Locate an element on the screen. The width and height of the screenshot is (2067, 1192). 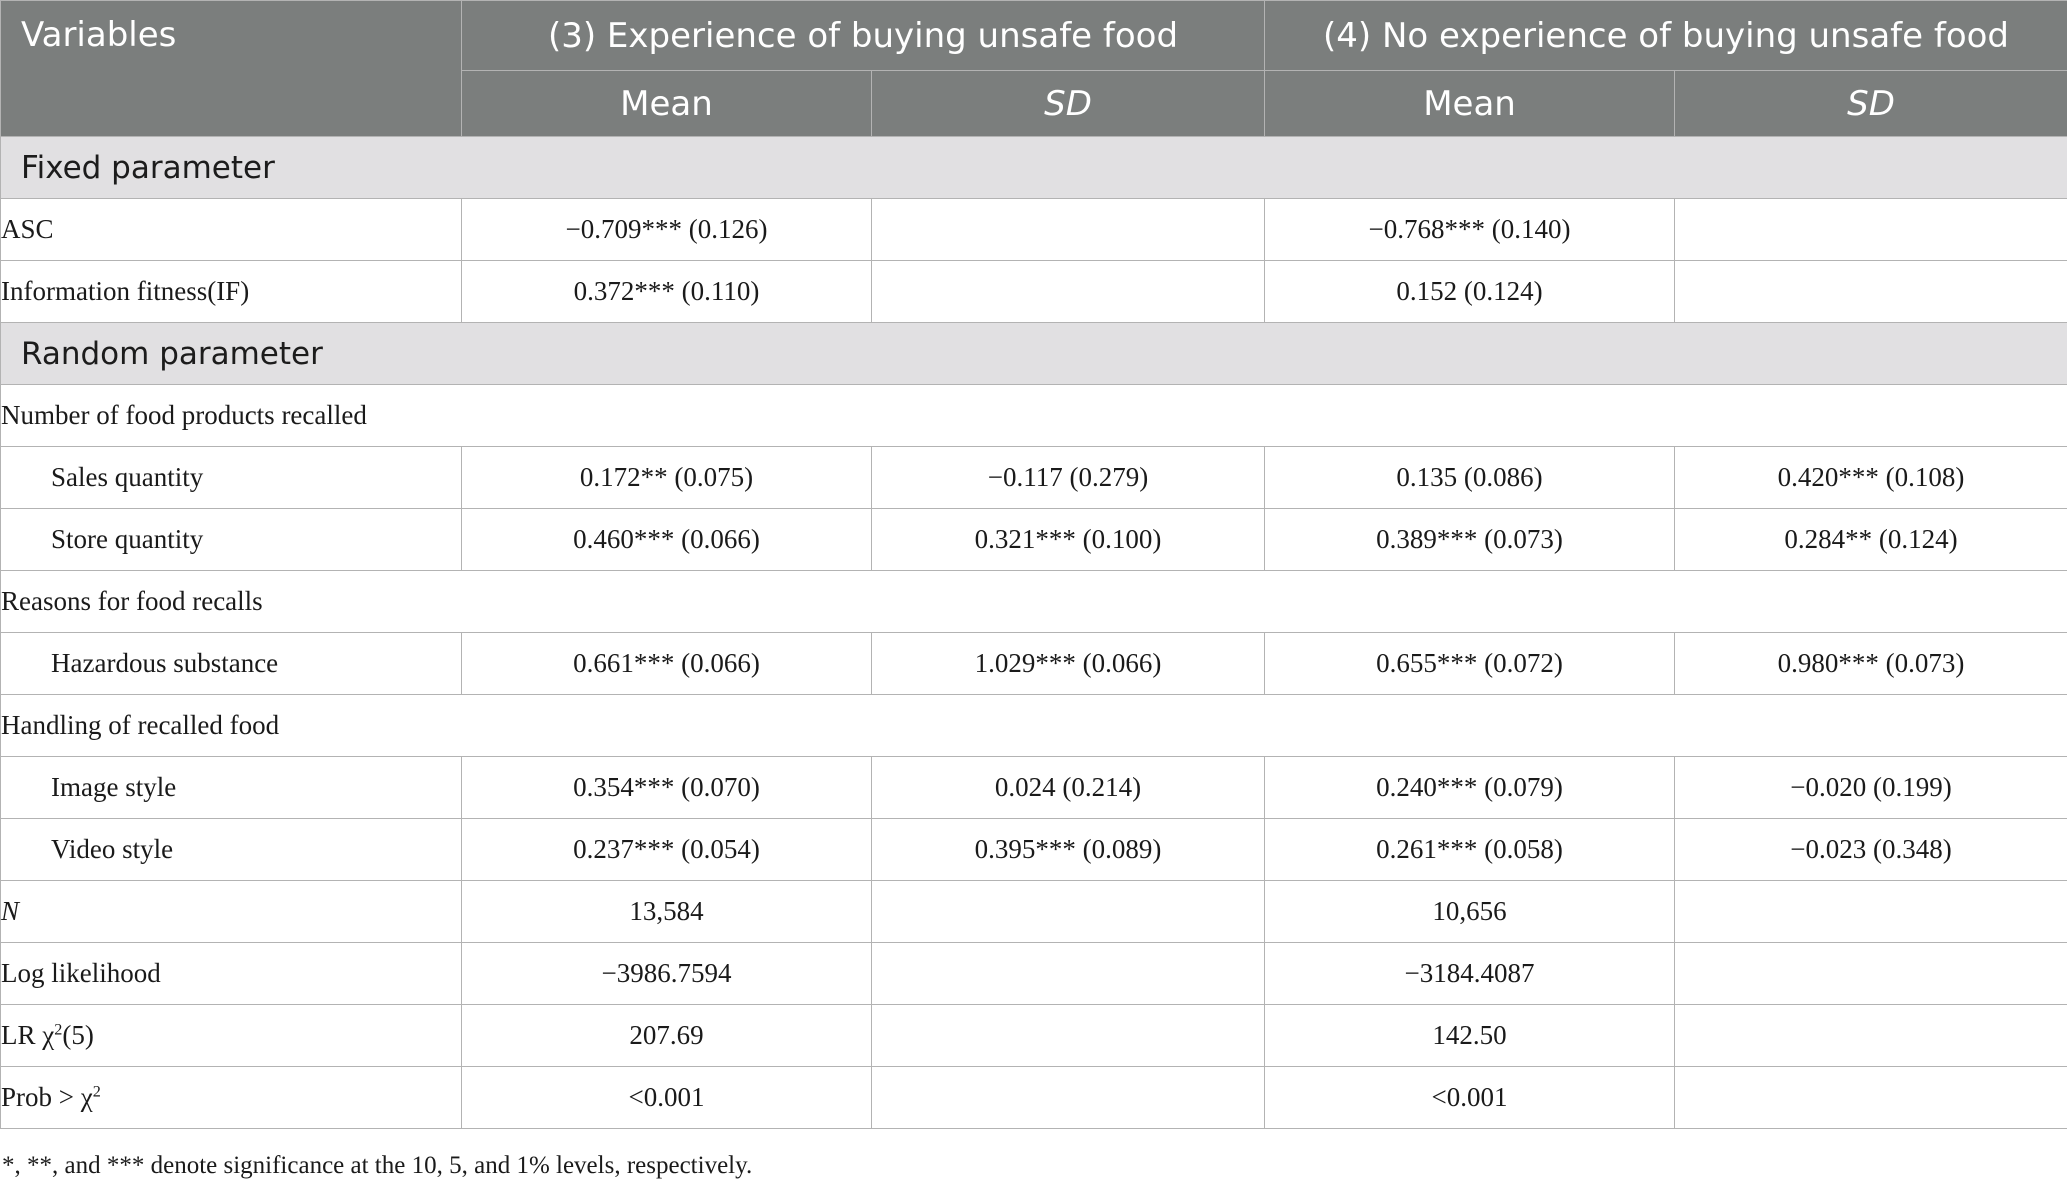
cell-mean-4: 0.389*** (0.073) is located at coordinates (1470, 539).